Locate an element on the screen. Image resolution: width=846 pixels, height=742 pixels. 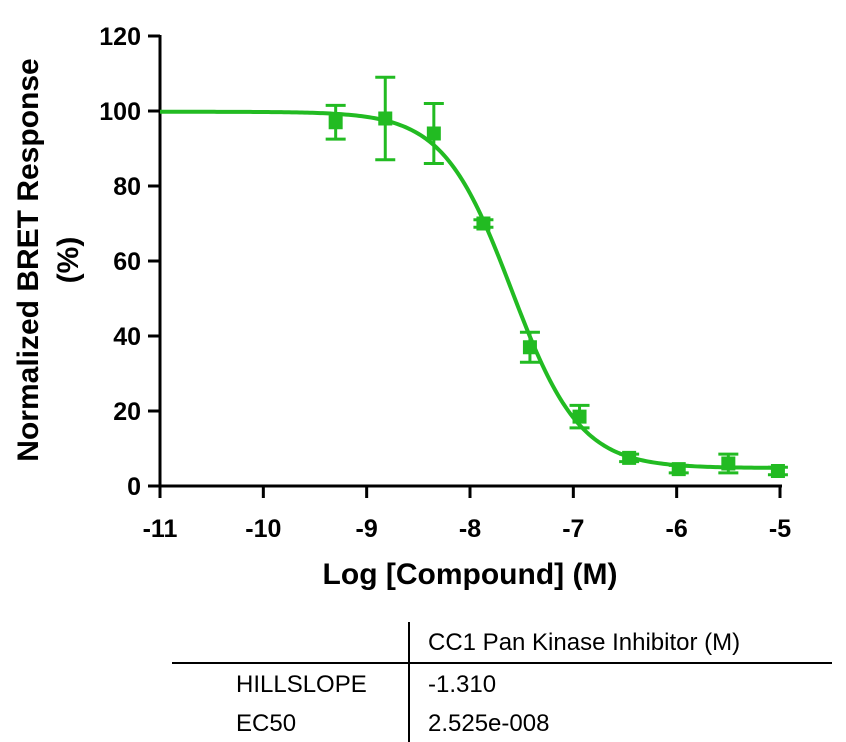
table-column-header: CC1 Pan Kinase Inhibitor (M) is located at coordinates (584, 642).